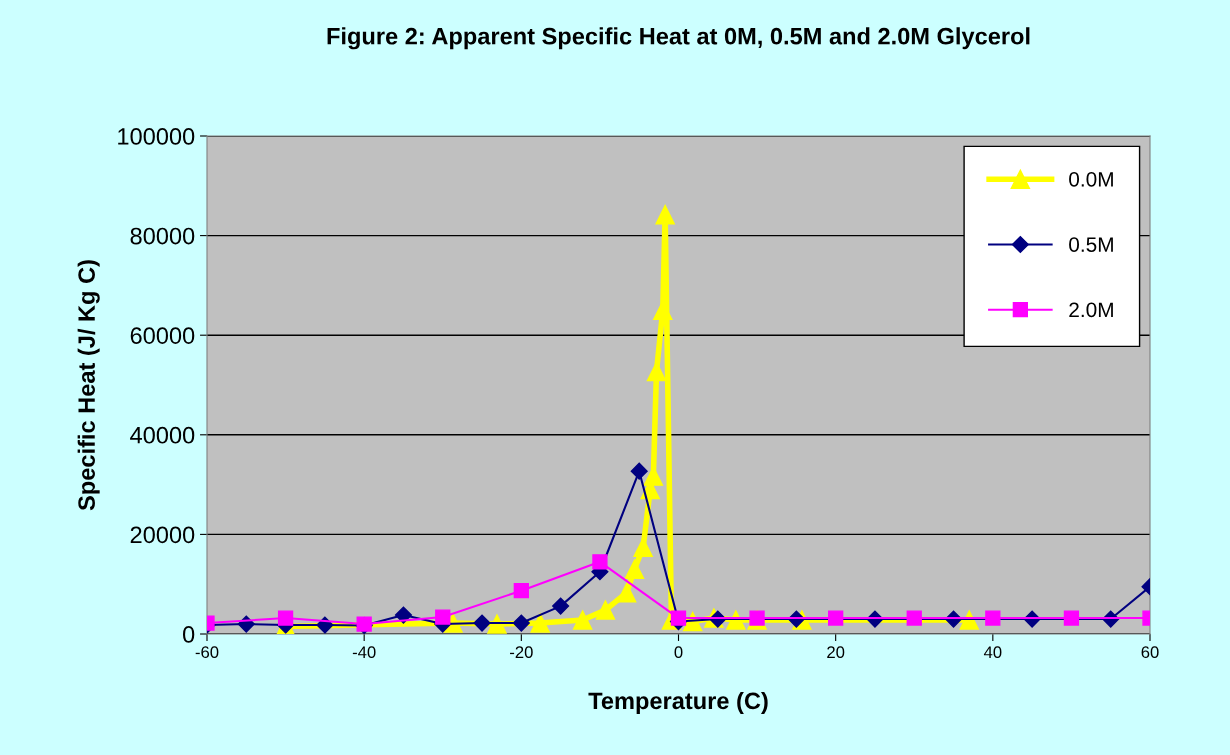  What do you see at coordinates (1091, 179) in the screenshot?
I see `legend-label: 0.0M` at bounding box center [1091, 179].